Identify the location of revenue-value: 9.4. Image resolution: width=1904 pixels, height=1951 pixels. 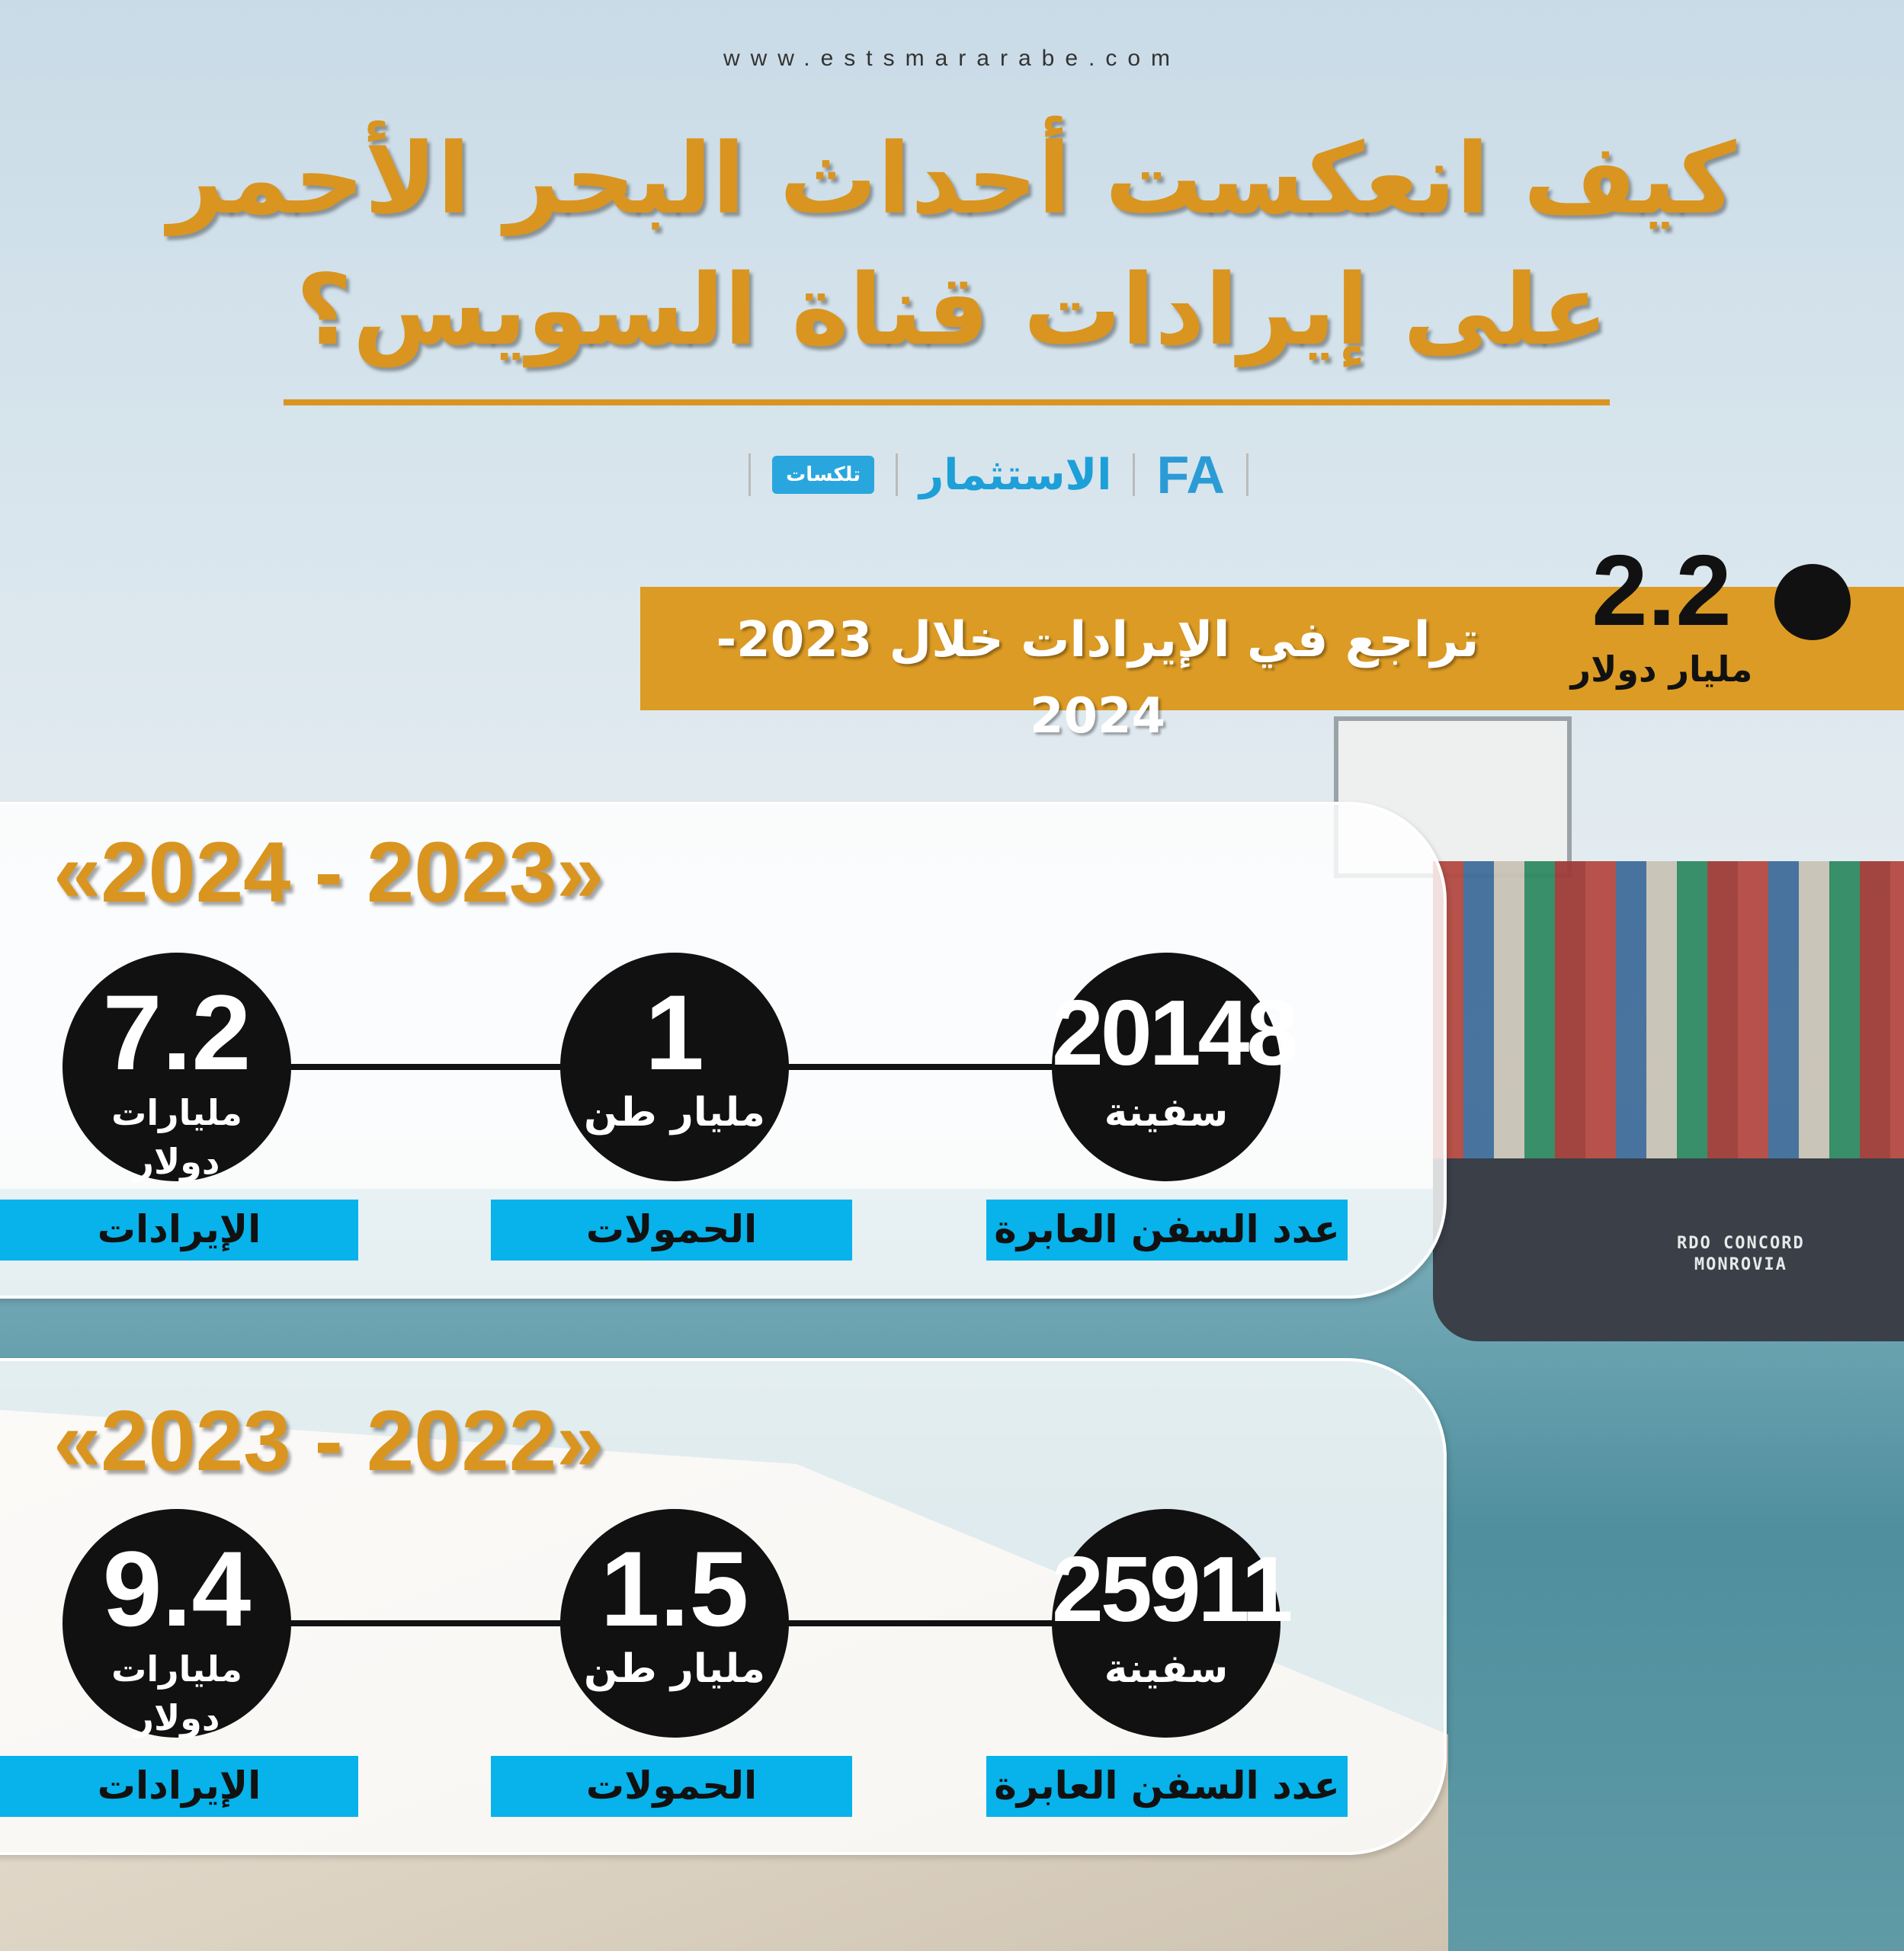
(177, 1588).